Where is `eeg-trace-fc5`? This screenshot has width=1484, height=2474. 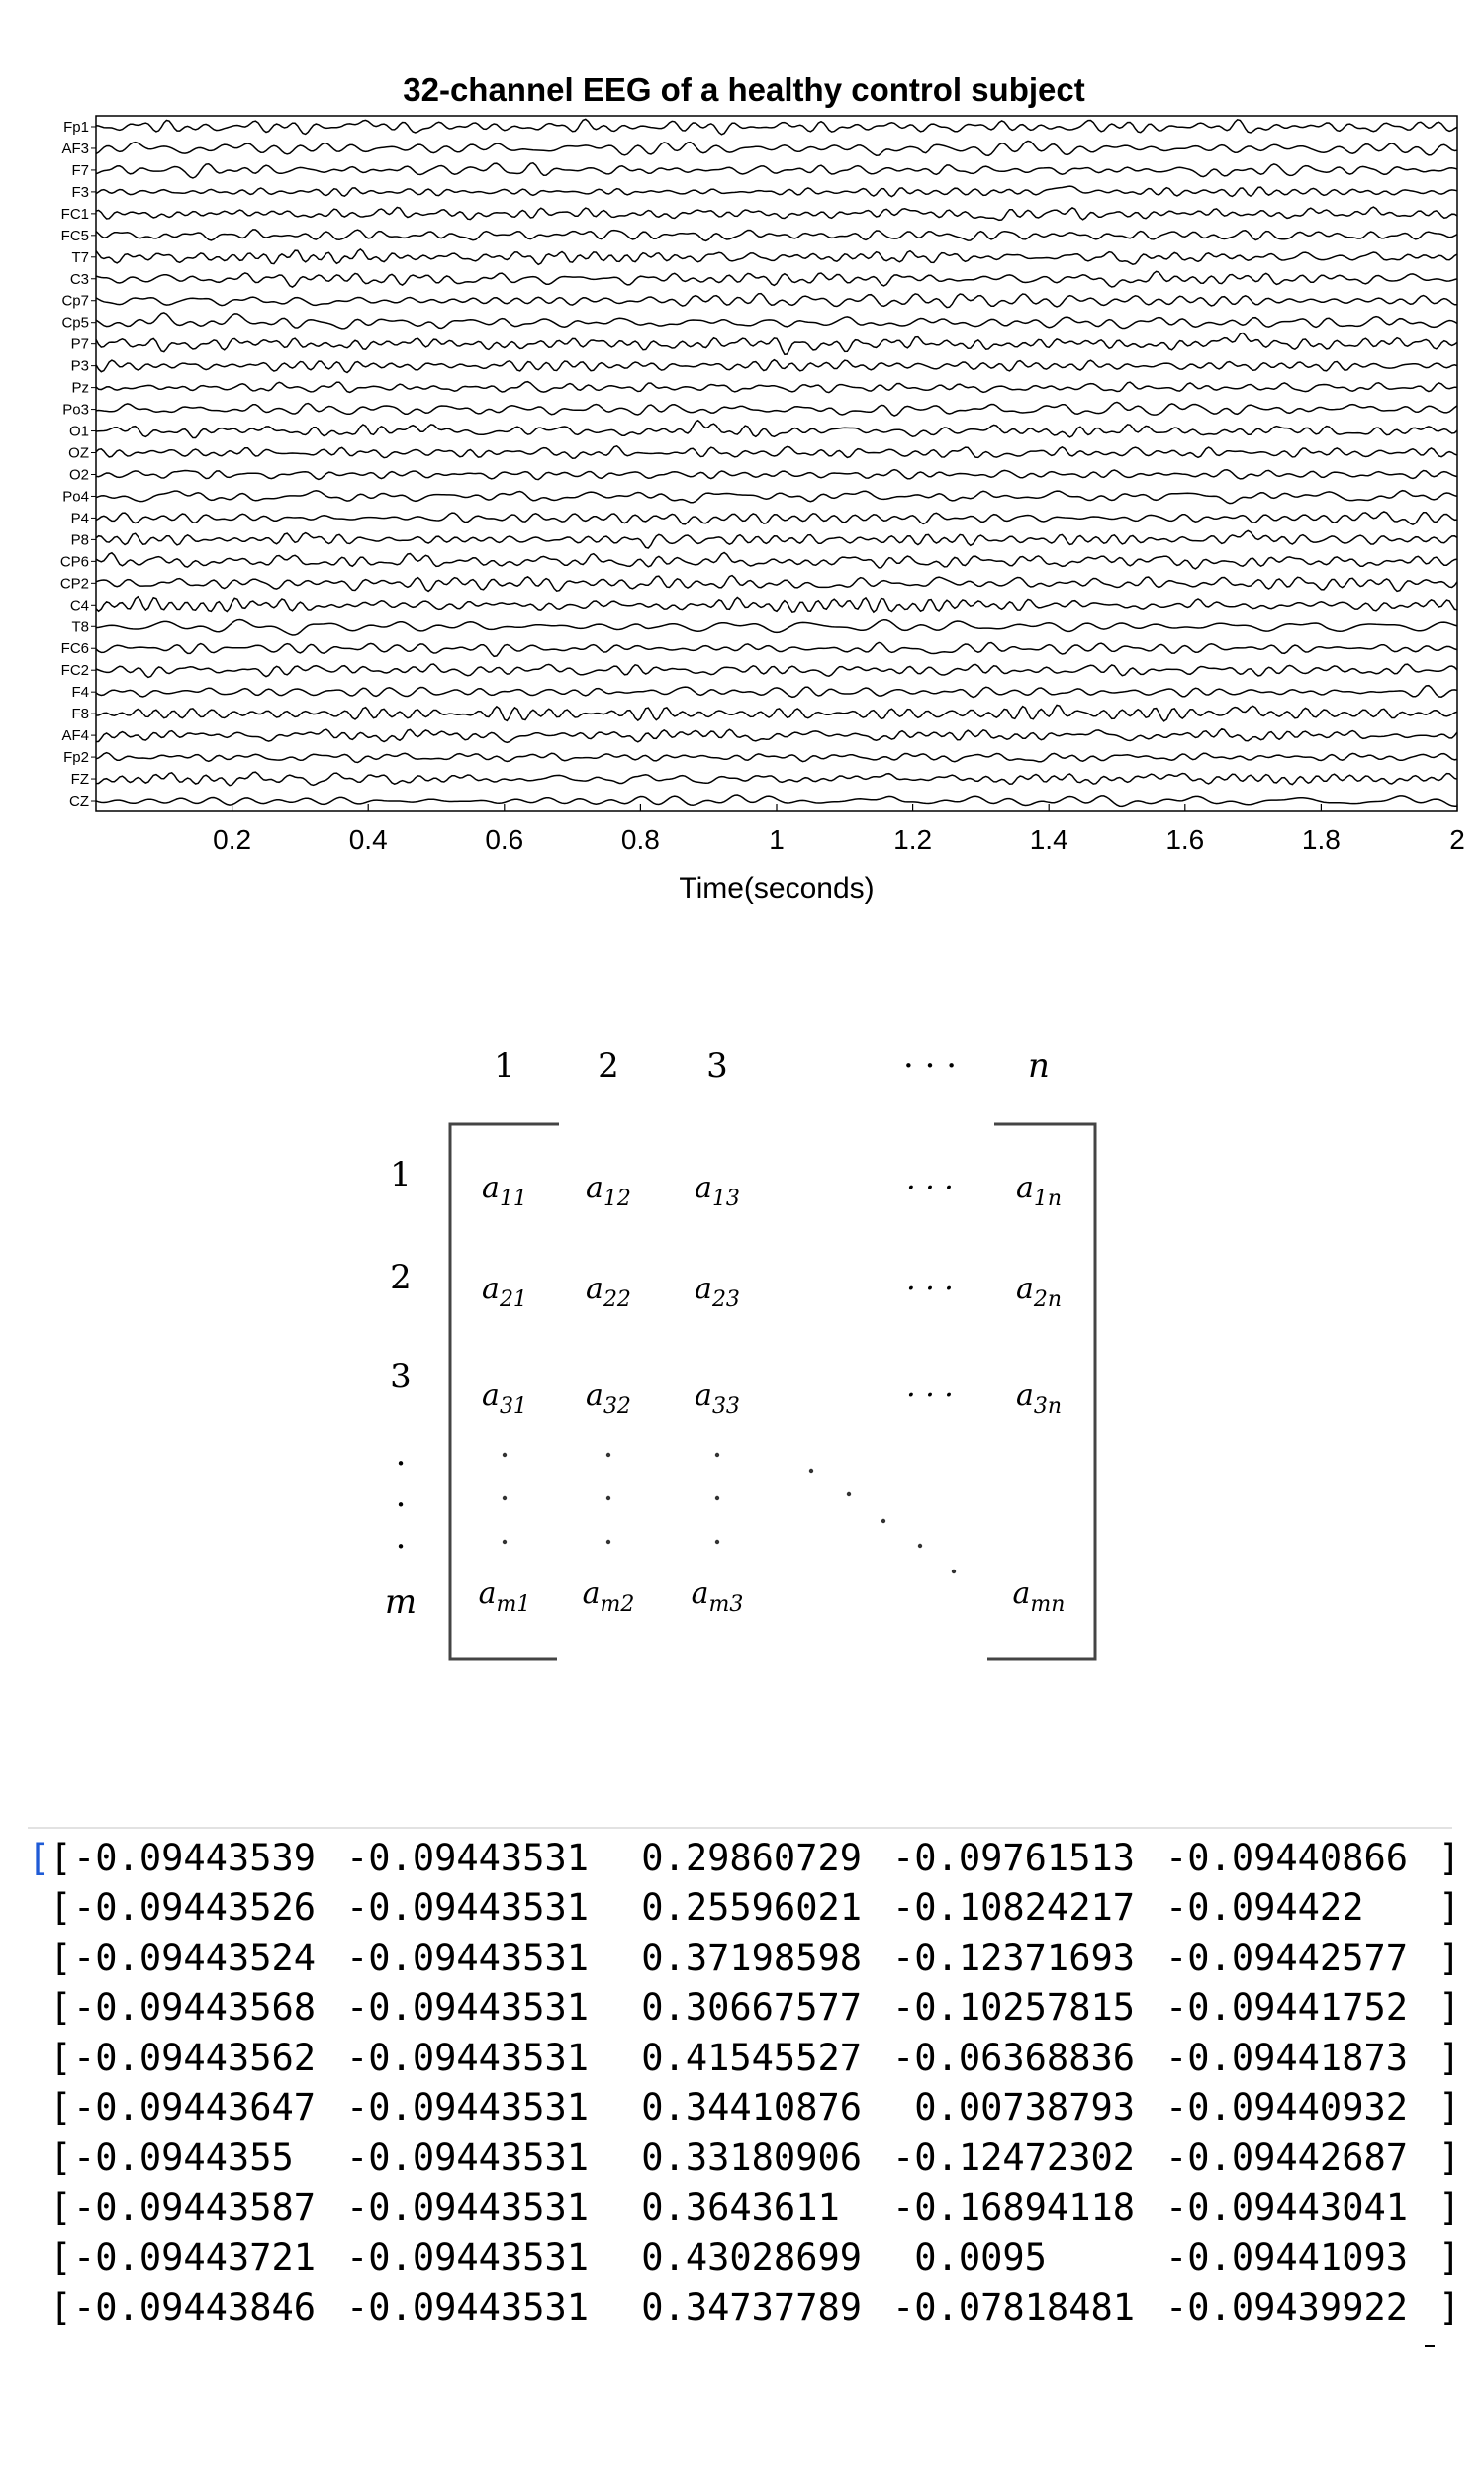
eeg-trace-fc5 is located at coordinates (776, 236).